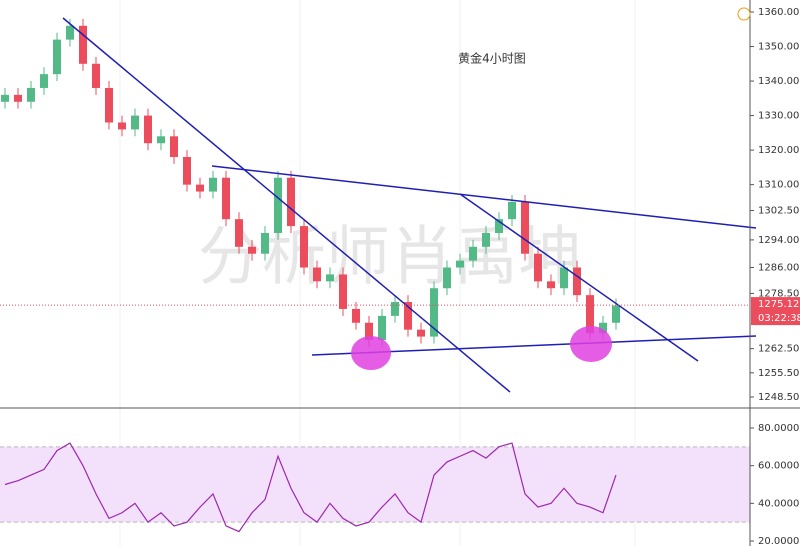 The height and width of the screenshot is (546, 800). I want to click on price-tag, so click(775, 311).